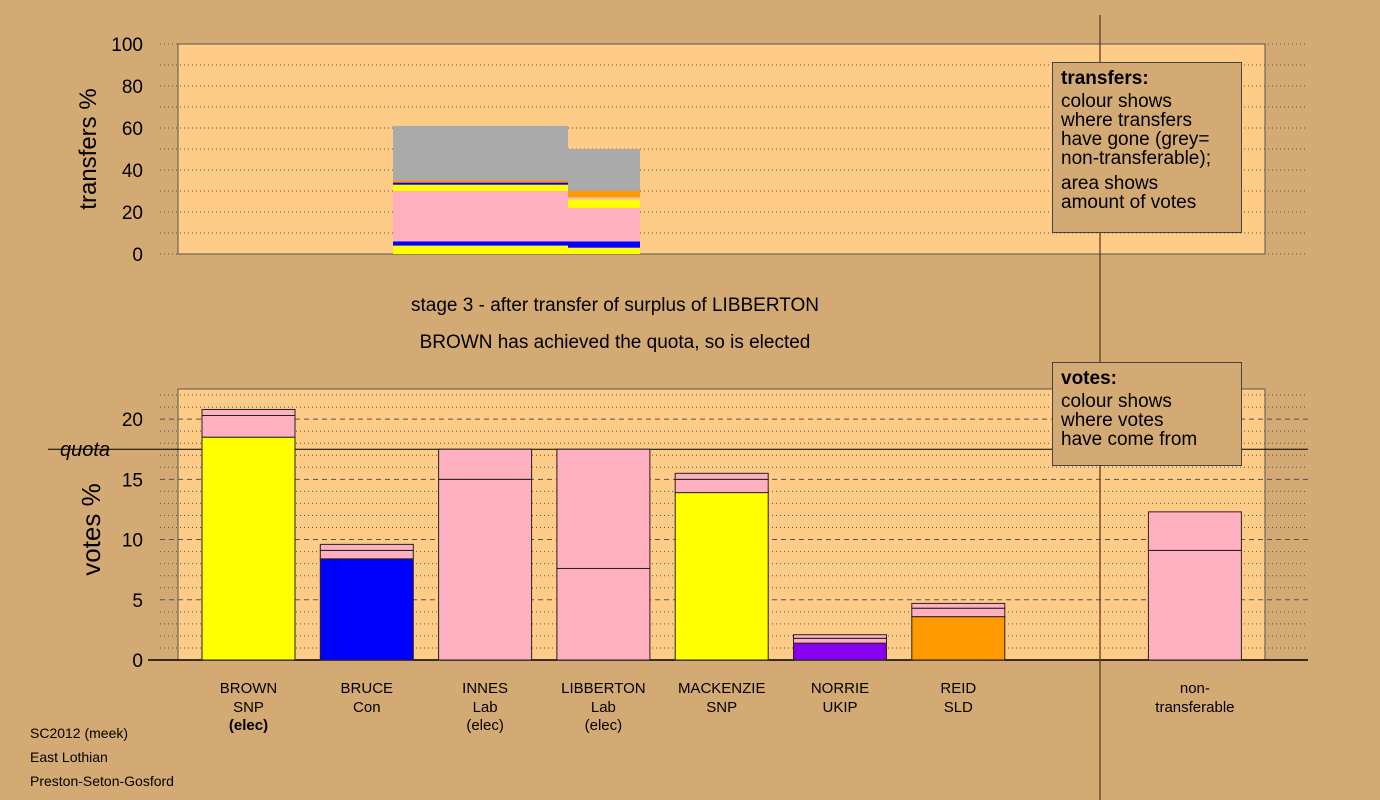  What do you see at coordinates (249, 688) in the screenshot?
I see `candidate-name-label: BROWN` at bounding box center [249, 688].